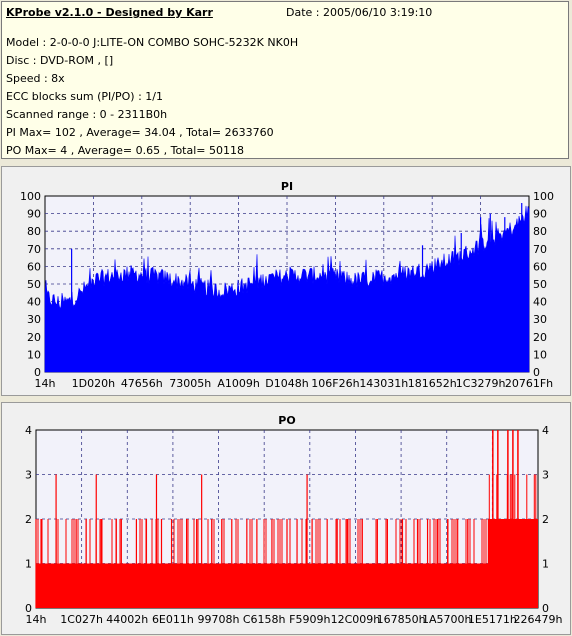 Image resolution: width=572 pixels, height=636 pixels. What do you see at coordinates (28, 475) in the screenshot?
I see `y-tick-label: 3` at bounding box center [28, 475].